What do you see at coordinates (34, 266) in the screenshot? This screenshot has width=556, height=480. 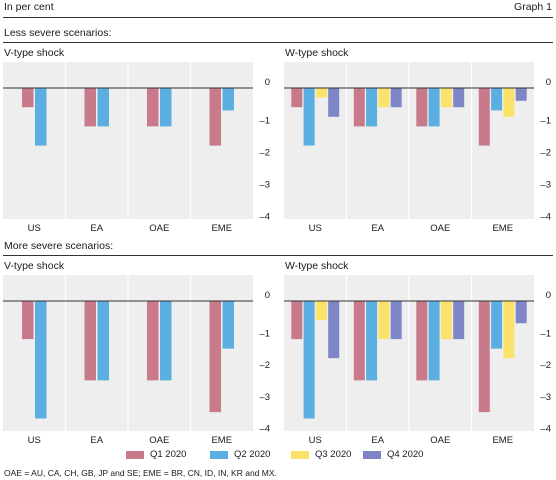 I see `panel-title-v-more: V-type shock` at bounding box center [34, 266].